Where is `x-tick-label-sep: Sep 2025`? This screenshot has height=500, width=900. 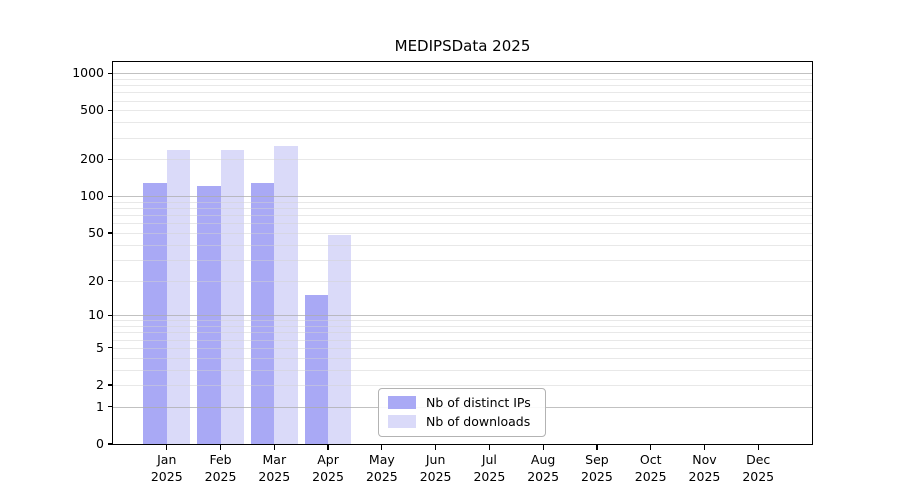
x-tick-label-sep: Sep 2025 is located at coordinates (597, 468).